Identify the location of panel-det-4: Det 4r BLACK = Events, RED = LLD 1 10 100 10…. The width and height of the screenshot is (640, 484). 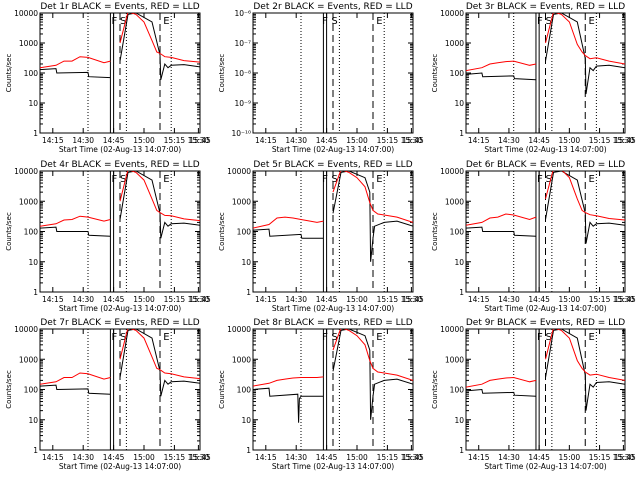
(108, 236).